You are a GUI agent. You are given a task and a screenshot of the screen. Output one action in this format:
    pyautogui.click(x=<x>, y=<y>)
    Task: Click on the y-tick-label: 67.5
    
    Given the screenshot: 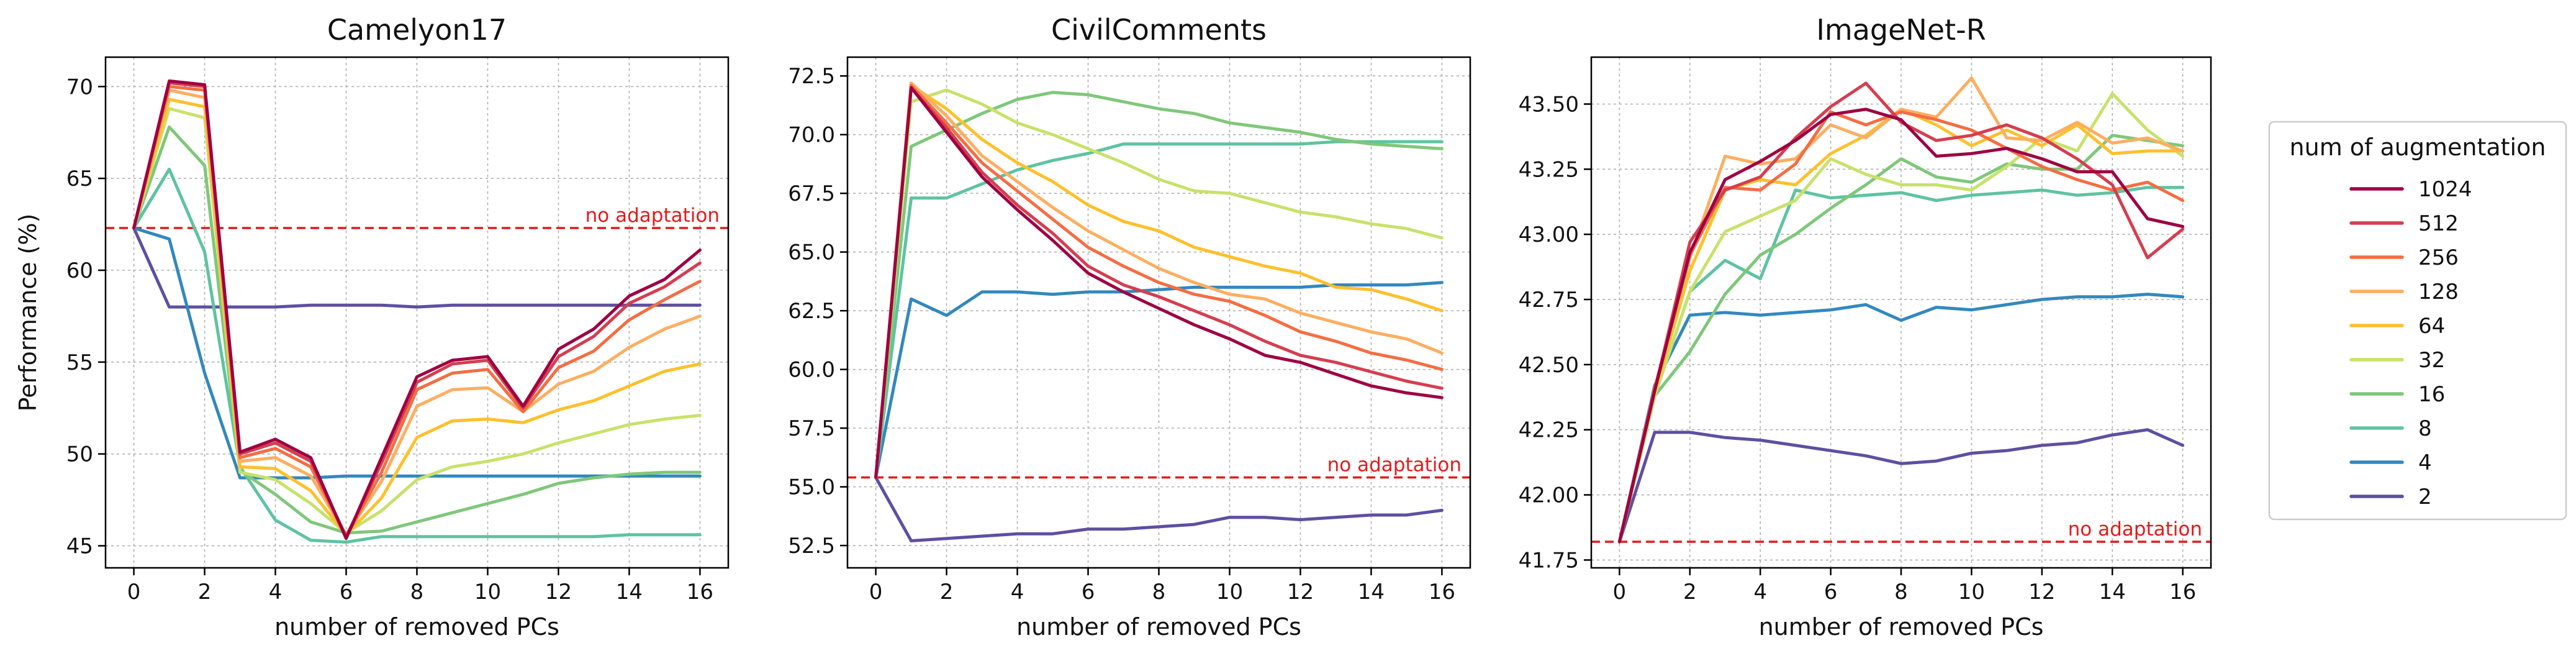 What is the action you would take?
    pyautogui.click(x=811, y=193)
    